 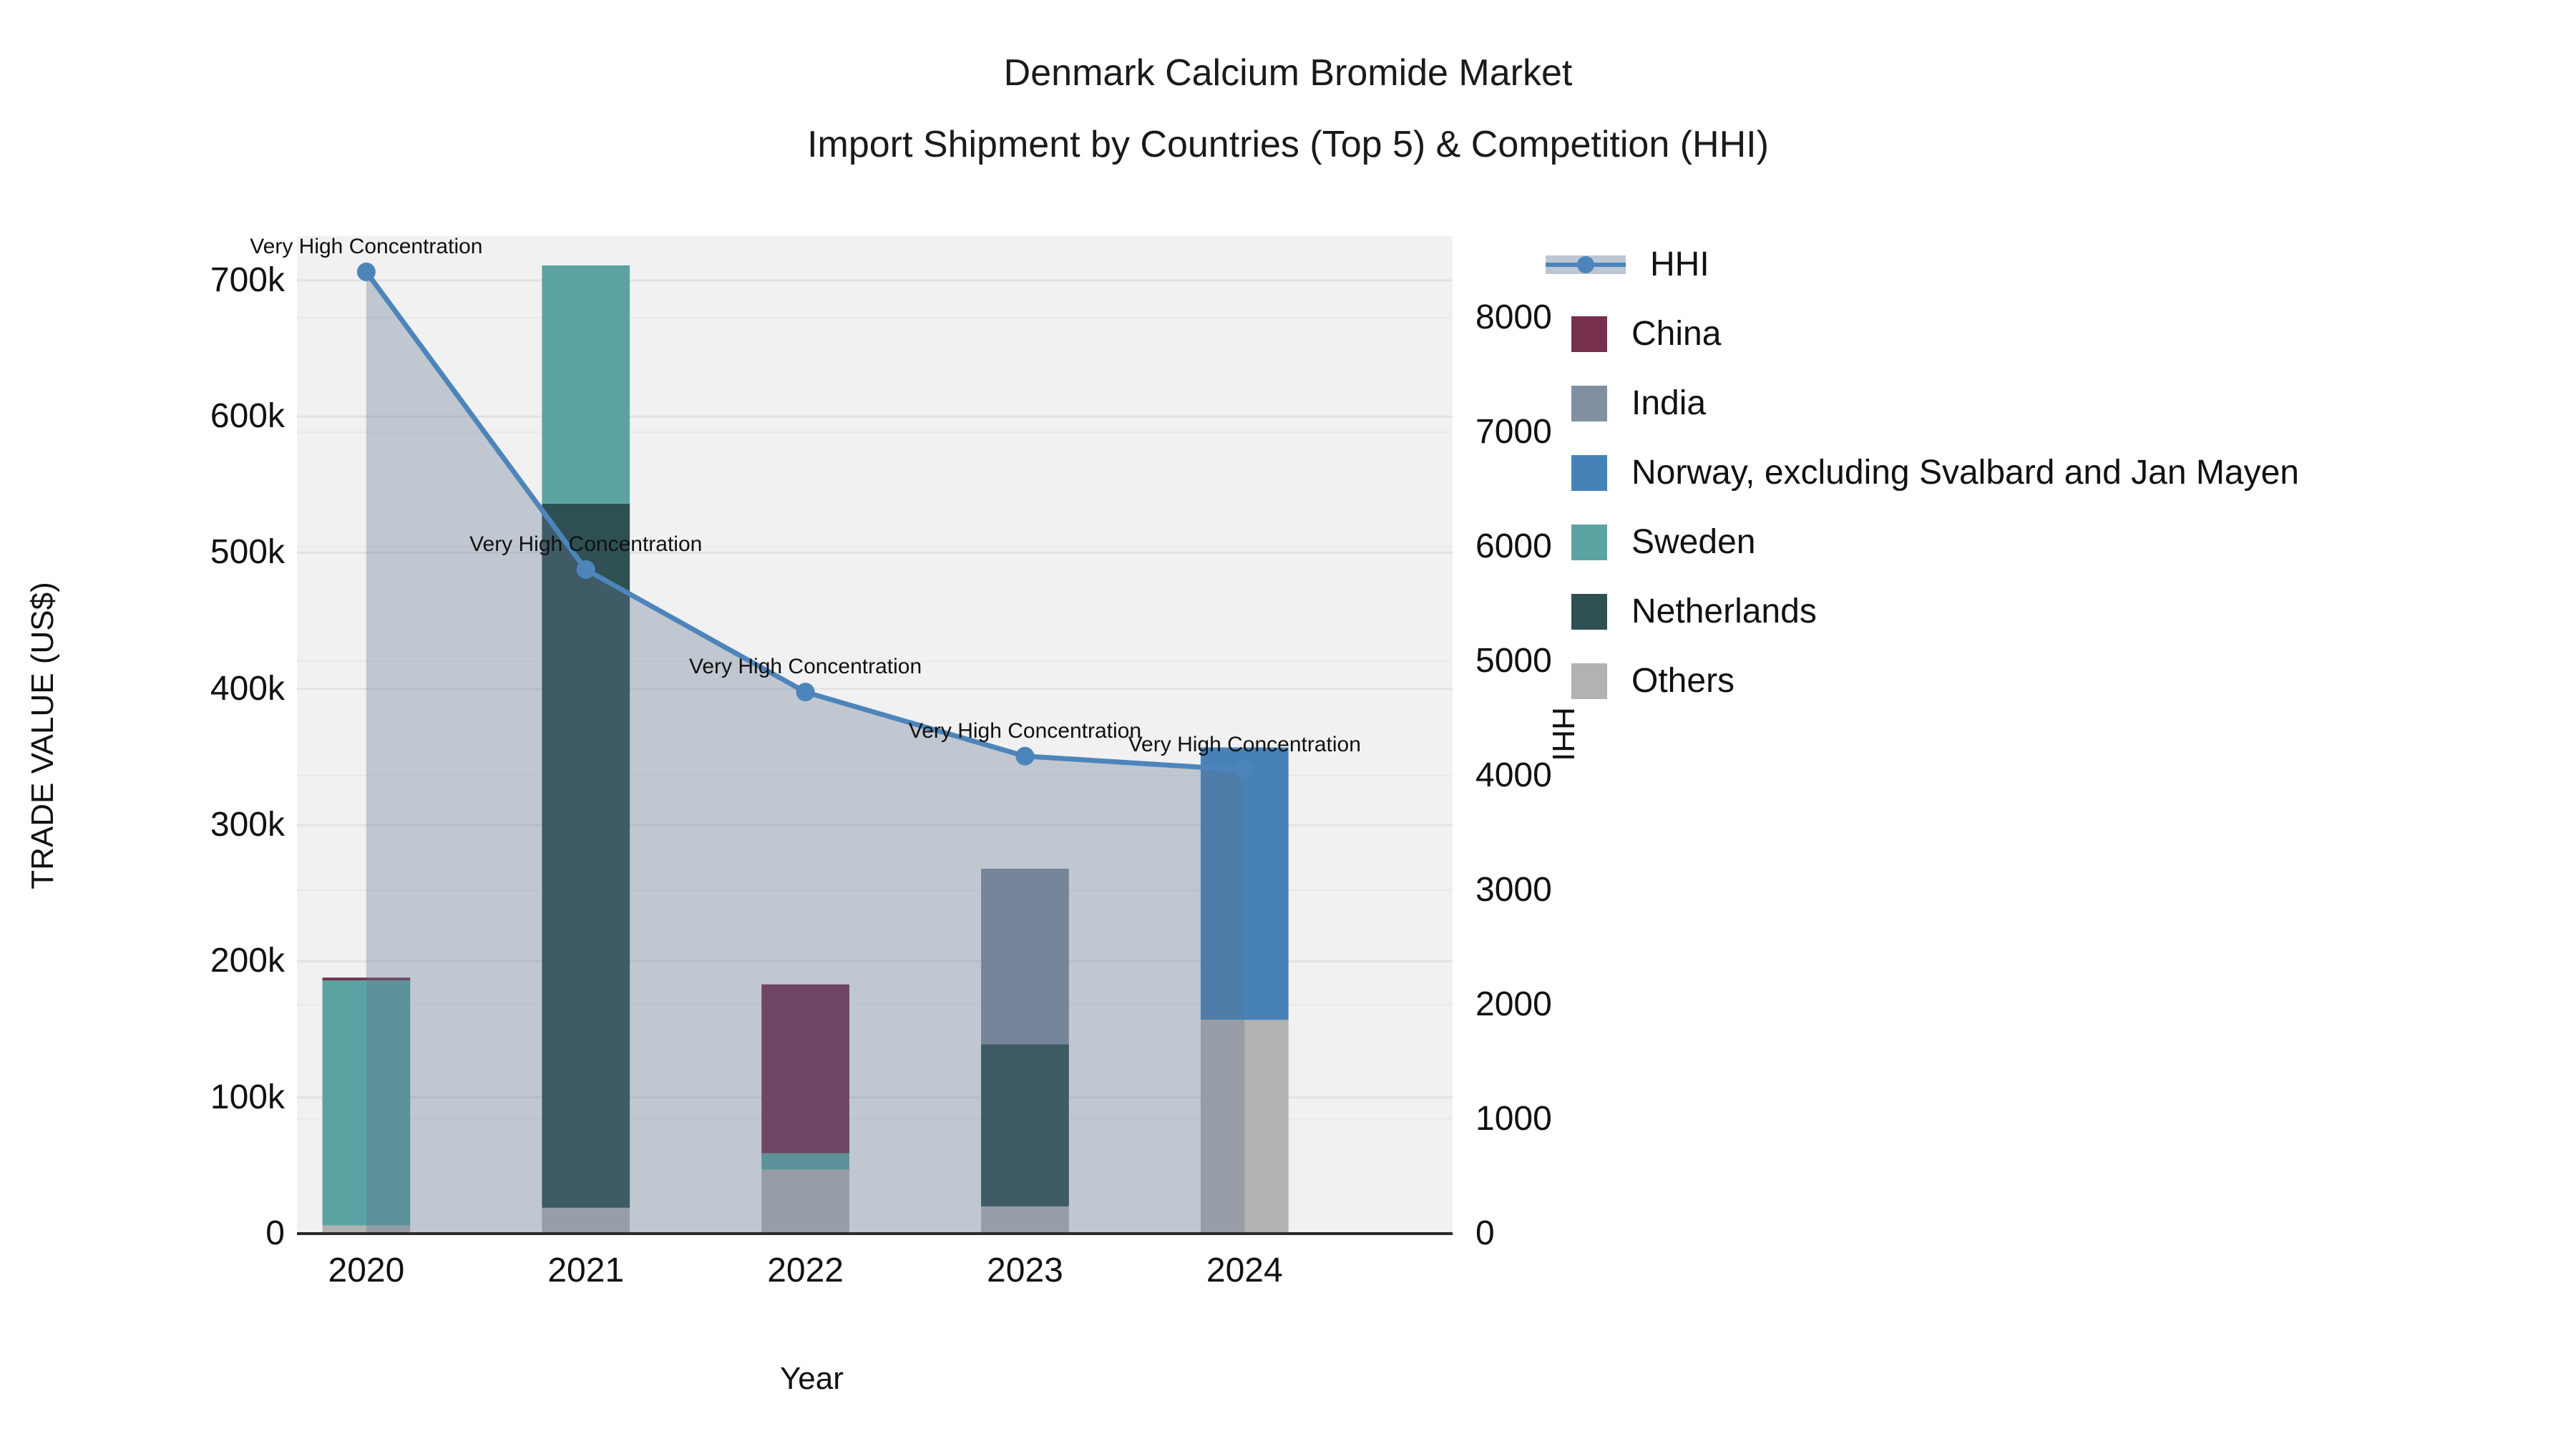 I want to click on bar-segment-2023-netherlands, so click(x=1025, y=1125).